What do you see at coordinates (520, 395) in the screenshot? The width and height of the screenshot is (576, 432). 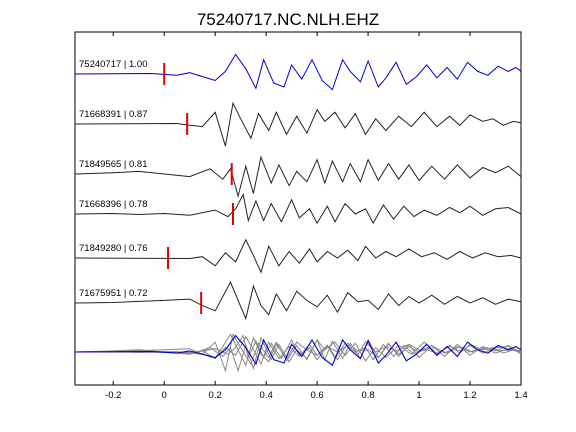 I see `x-tick-label-8: 1.4` at bounding box center [520, 395].